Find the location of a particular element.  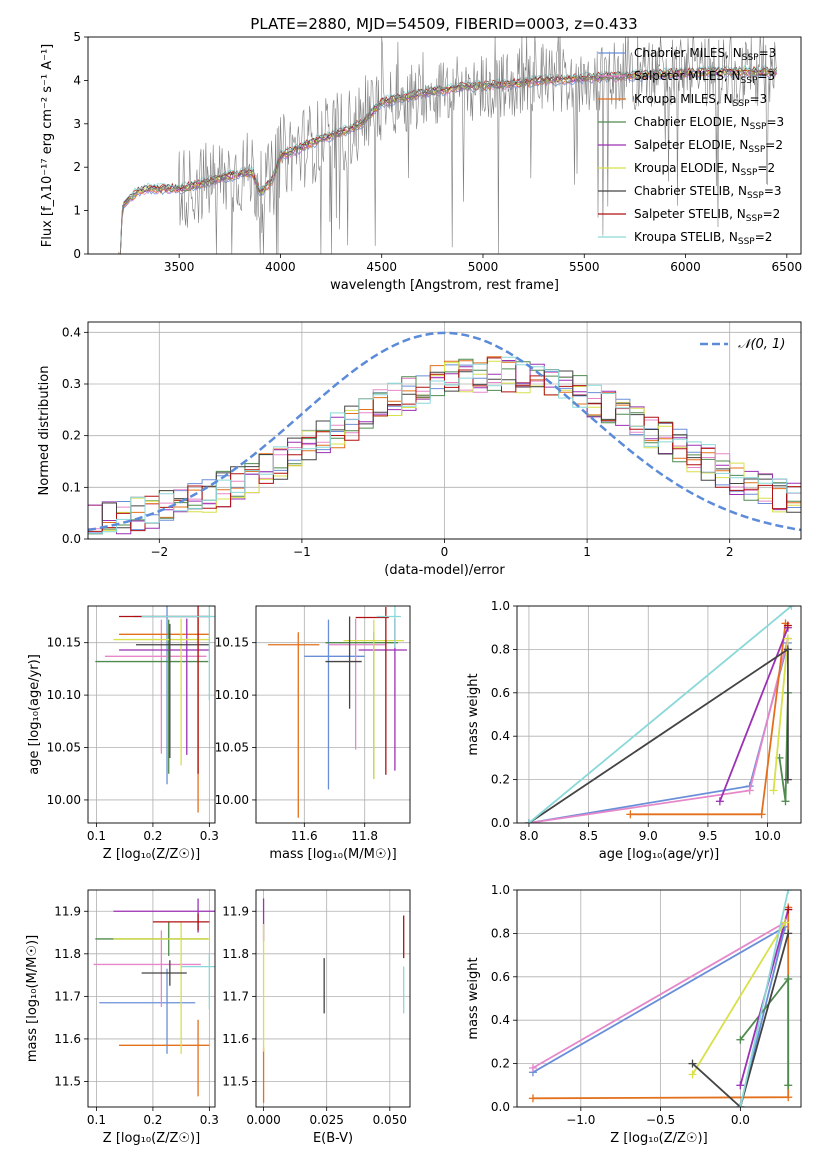

x-tick-label: 5500 is located at coordinates (584, 267).